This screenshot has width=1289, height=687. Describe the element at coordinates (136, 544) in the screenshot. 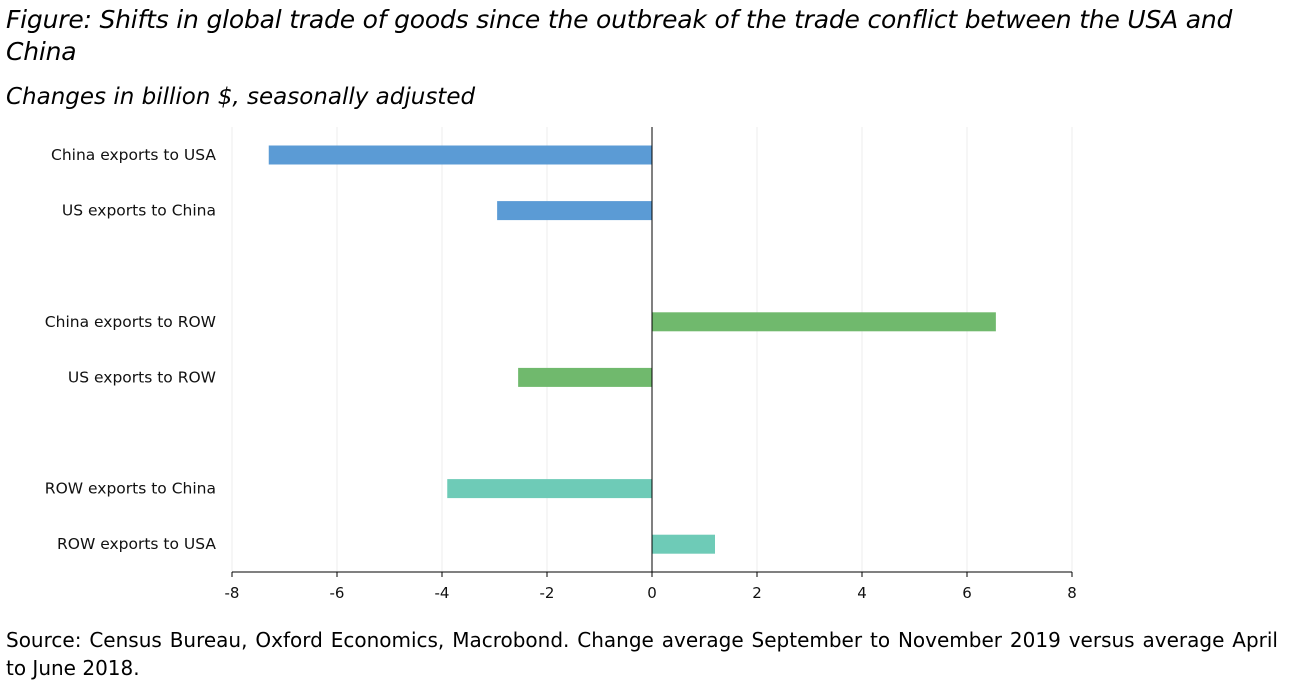

I see `category-label: ROW exports to USA` at that location.